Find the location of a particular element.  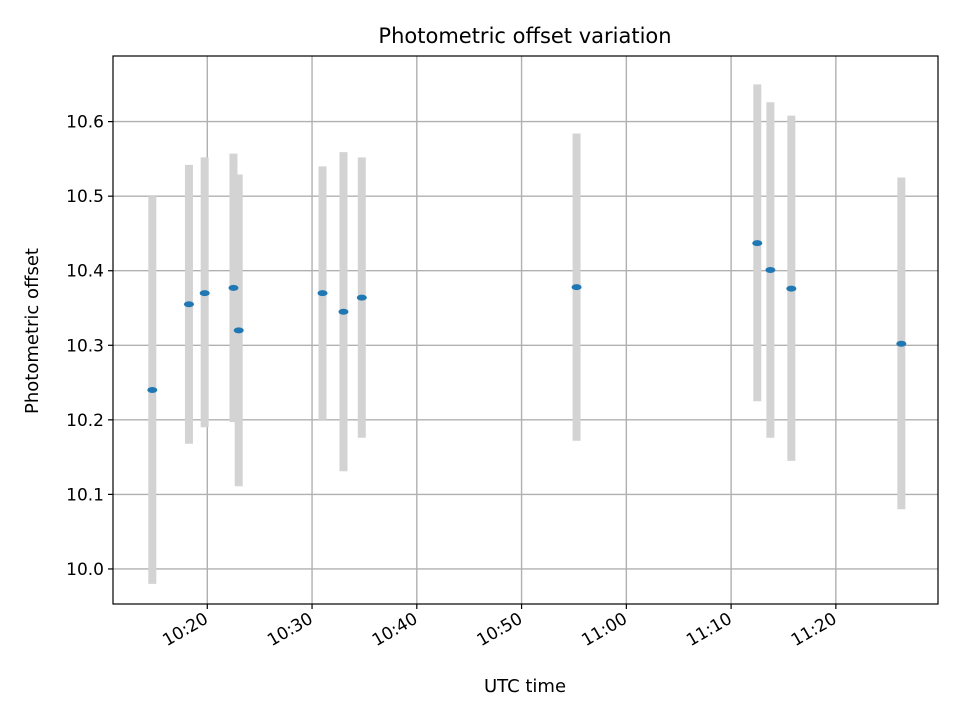

y-axis-ticks: 10.0 10.1 10.2 10.3 10.4 10.5 10.6 is located at coordinates (89, 346).